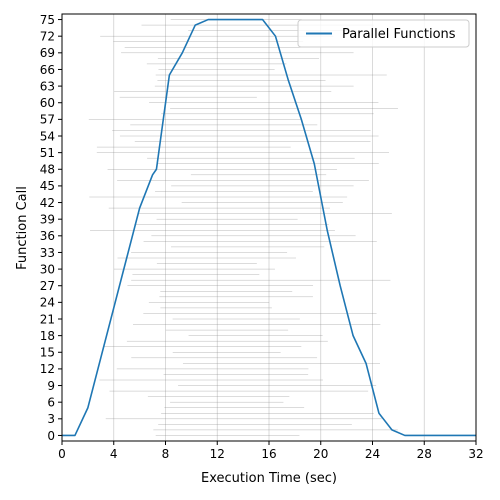 This screenshot has height=500, width=500. Describe the element at coordinates (47, 236) in the screenshot. I see `y-tick-label: 36` at that location.